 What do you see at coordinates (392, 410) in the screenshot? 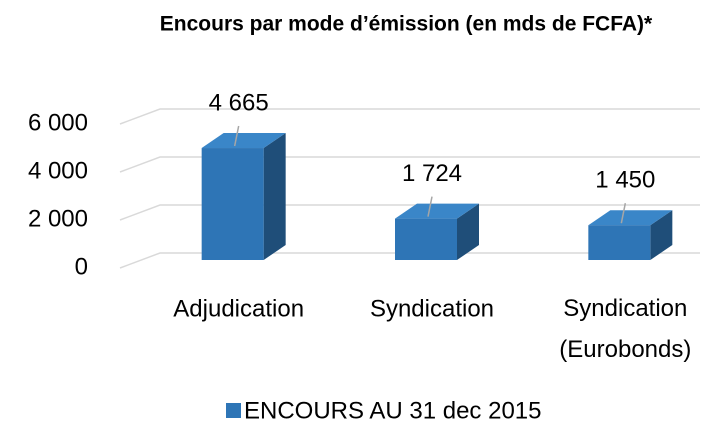
I see `legend-label: ENCOURS AU 31 dec 2015` at bounding box center [392, 410].